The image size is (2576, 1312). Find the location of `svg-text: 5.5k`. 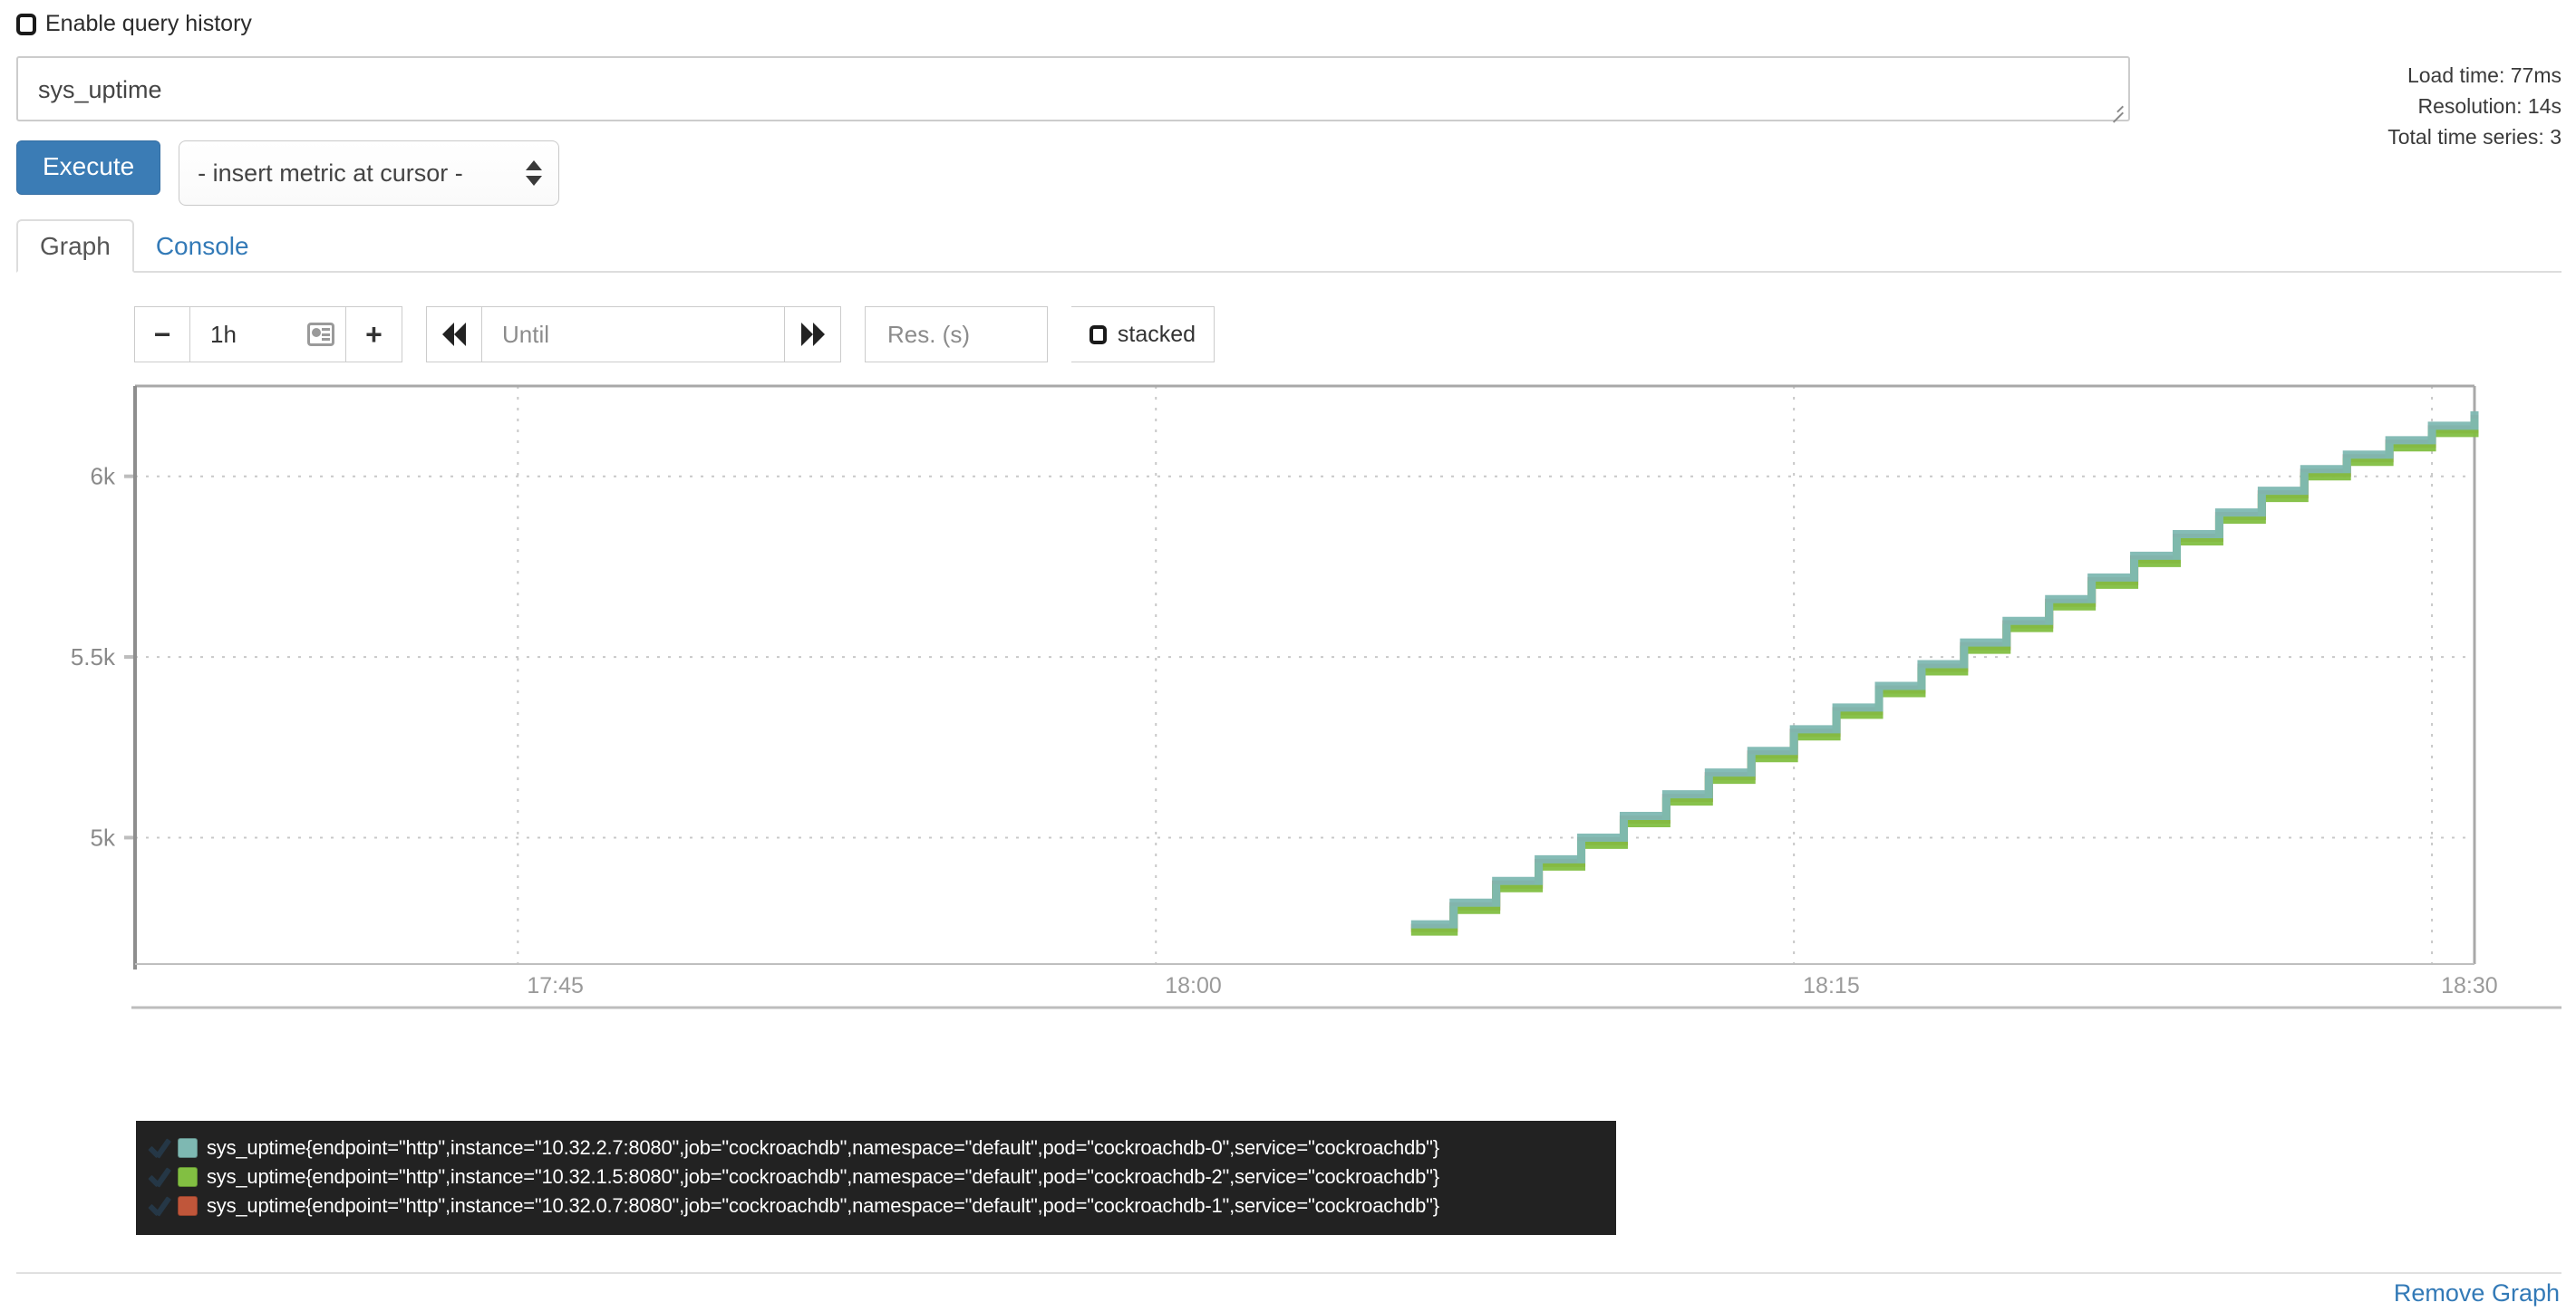

svg-text: 5.5k is located at coordinates (93, 657).